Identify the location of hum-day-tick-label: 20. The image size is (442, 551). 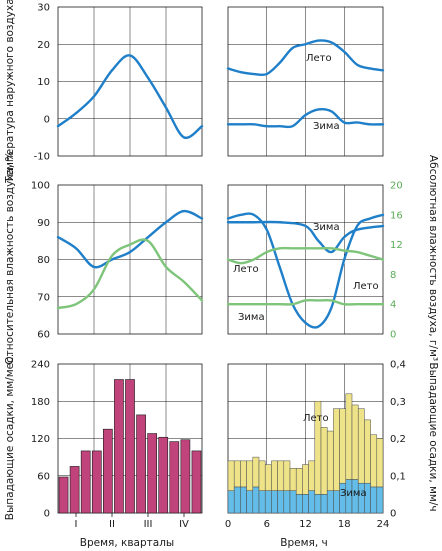
(396, 186).